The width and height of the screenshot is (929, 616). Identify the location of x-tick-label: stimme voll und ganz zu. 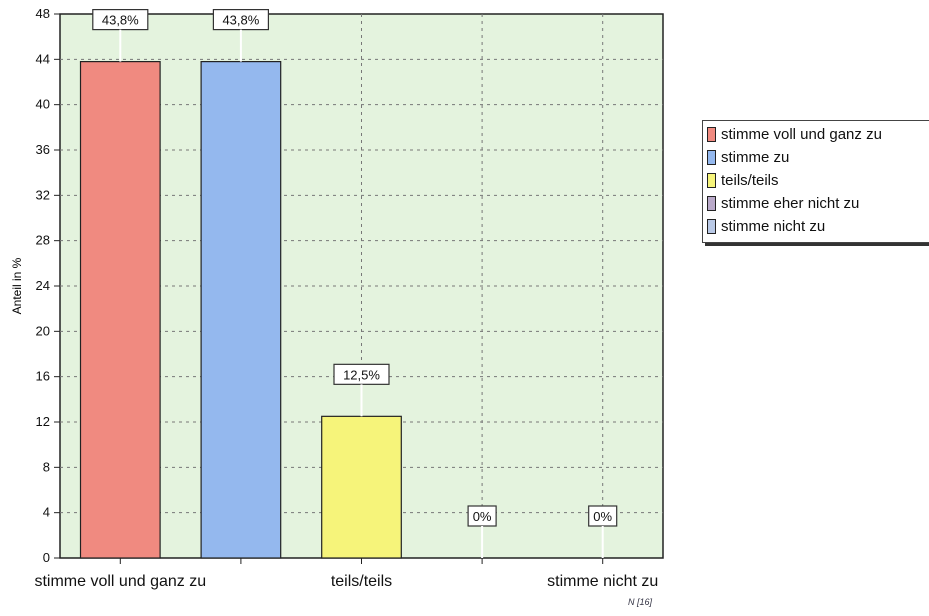
(120, 581).